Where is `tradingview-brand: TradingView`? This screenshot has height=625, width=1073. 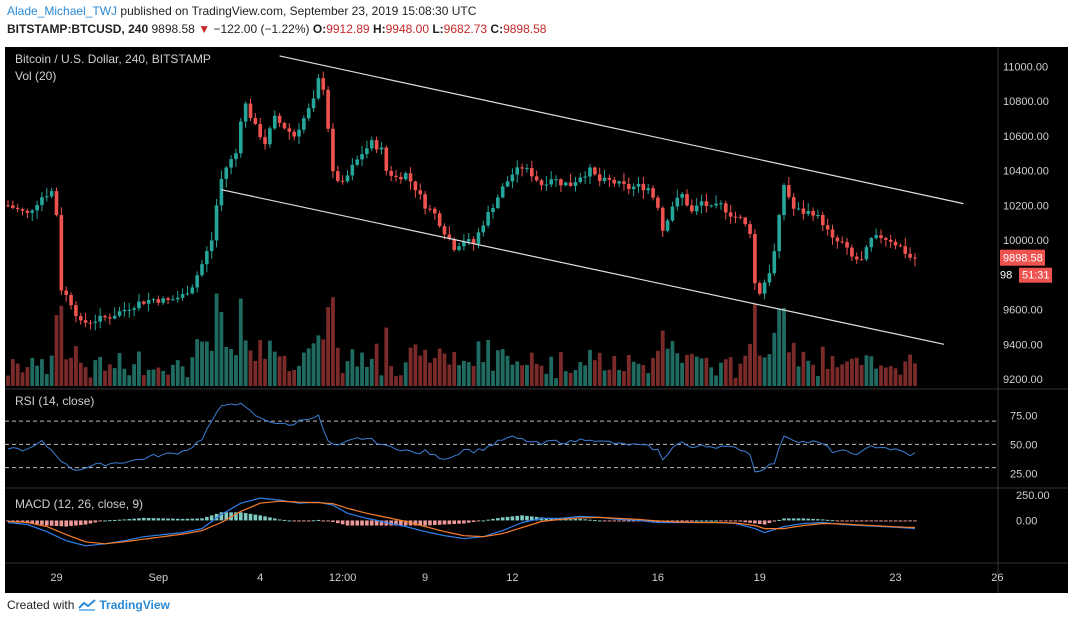
tradingview-brand: TradingView is located at coordinates (124, 605).